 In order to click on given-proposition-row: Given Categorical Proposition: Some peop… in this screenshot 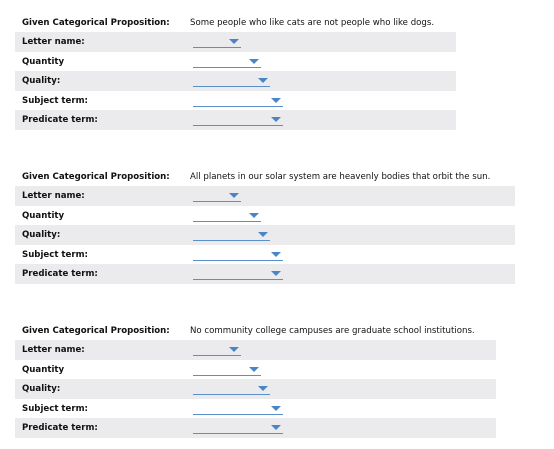, I will do `click(235, 22)`.